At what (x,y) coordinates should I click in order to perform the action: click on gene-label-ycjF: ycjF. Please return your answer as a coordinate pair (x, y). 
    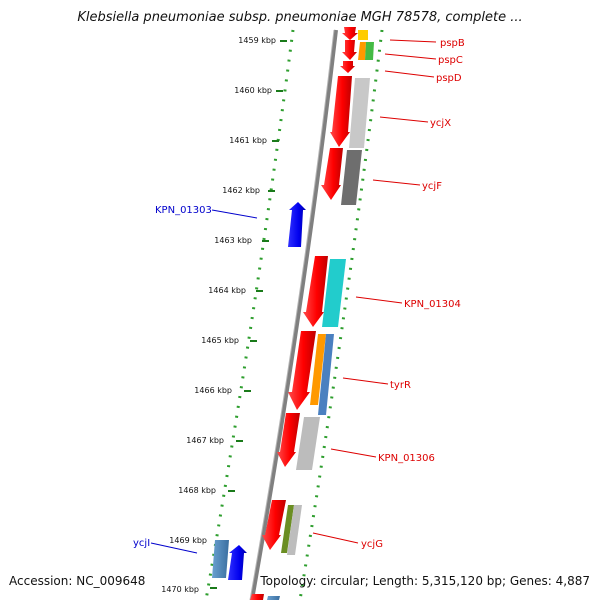
    Looking at the image, I should click on (432, 186).